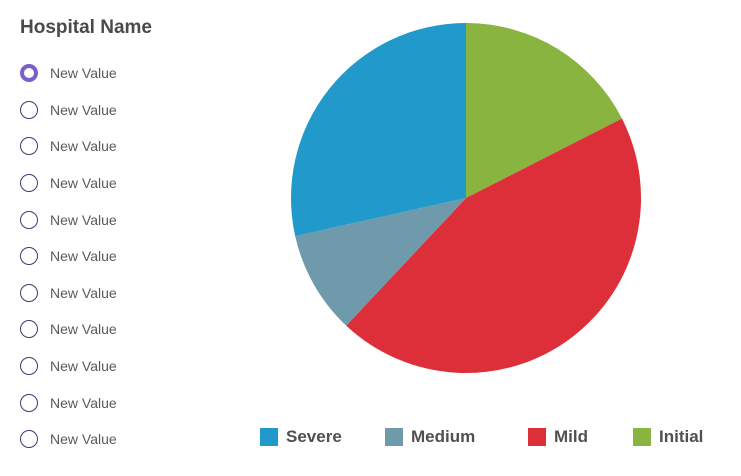 Image resolution: width=741 pixels, height=476 pixels. Describe the element at coordinates (681, 436) in the screenshot. I see `legend-label: Initial` at that location.